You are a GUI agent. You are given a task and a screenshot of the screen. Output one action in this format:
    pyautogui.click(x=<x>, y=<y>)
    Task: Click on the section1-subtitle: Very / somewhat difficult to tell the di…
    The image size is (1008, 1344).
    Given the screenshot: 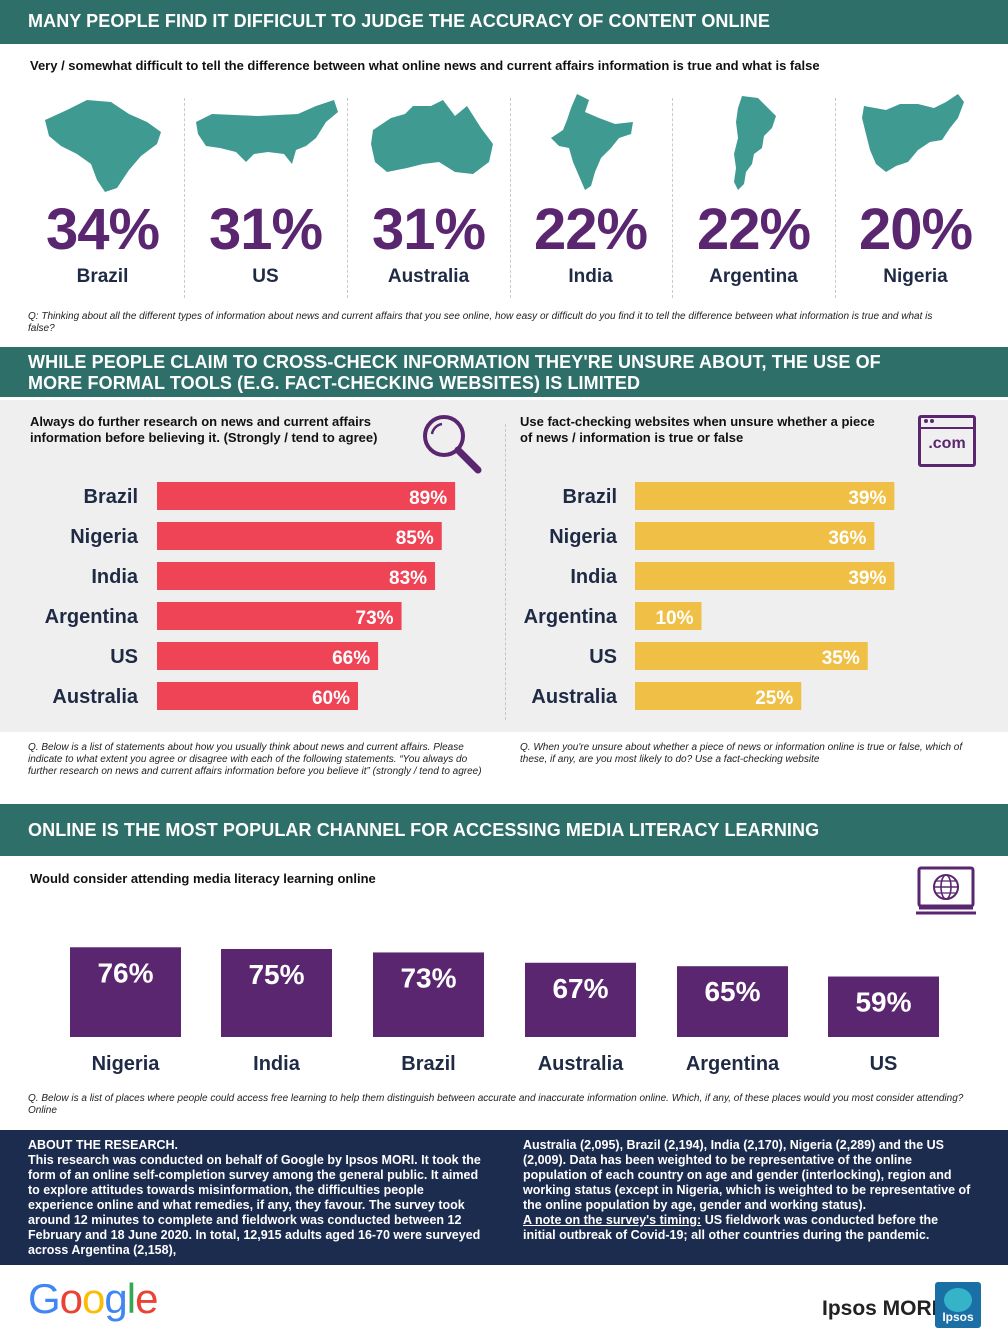 What is the action you would take?
    pyautogui.click(x=425, y=65)
    